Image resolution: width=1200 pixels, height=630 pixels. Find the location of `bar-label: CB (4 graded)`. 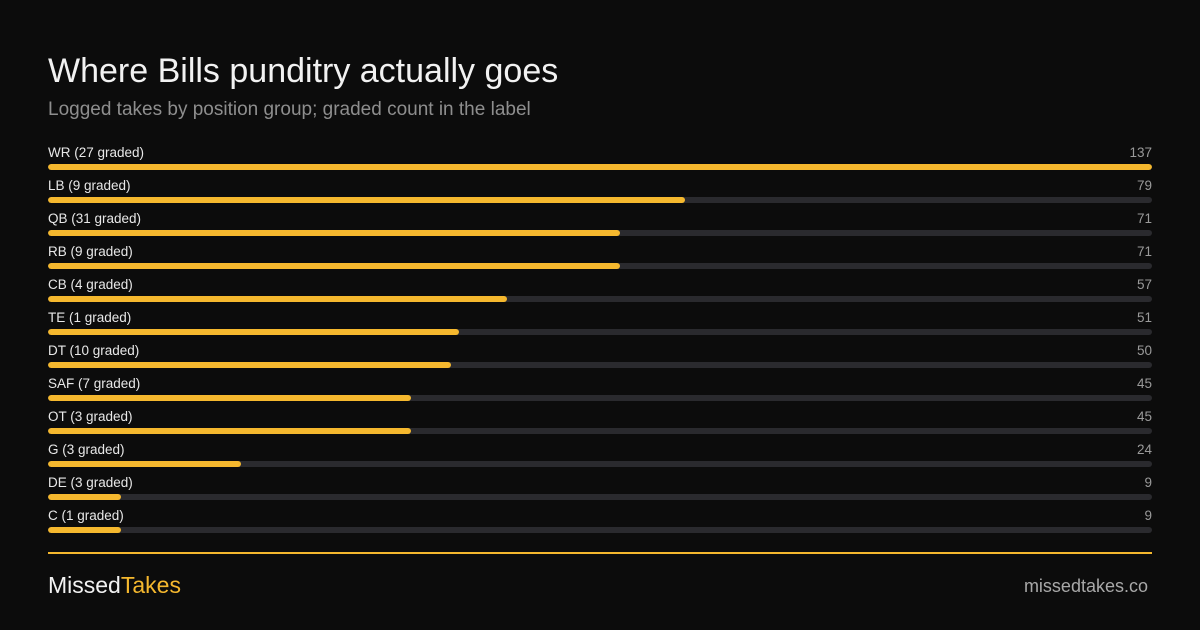

bar-label: CB (4 graded) is located at coordinates (90, 284).